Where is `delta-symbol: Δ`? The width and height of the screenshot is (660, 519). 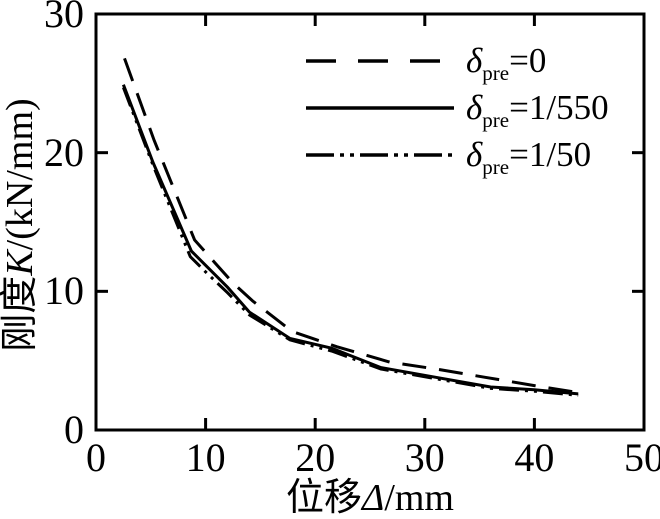
delta-symbol: Δ is located at coordinates (373, 498).